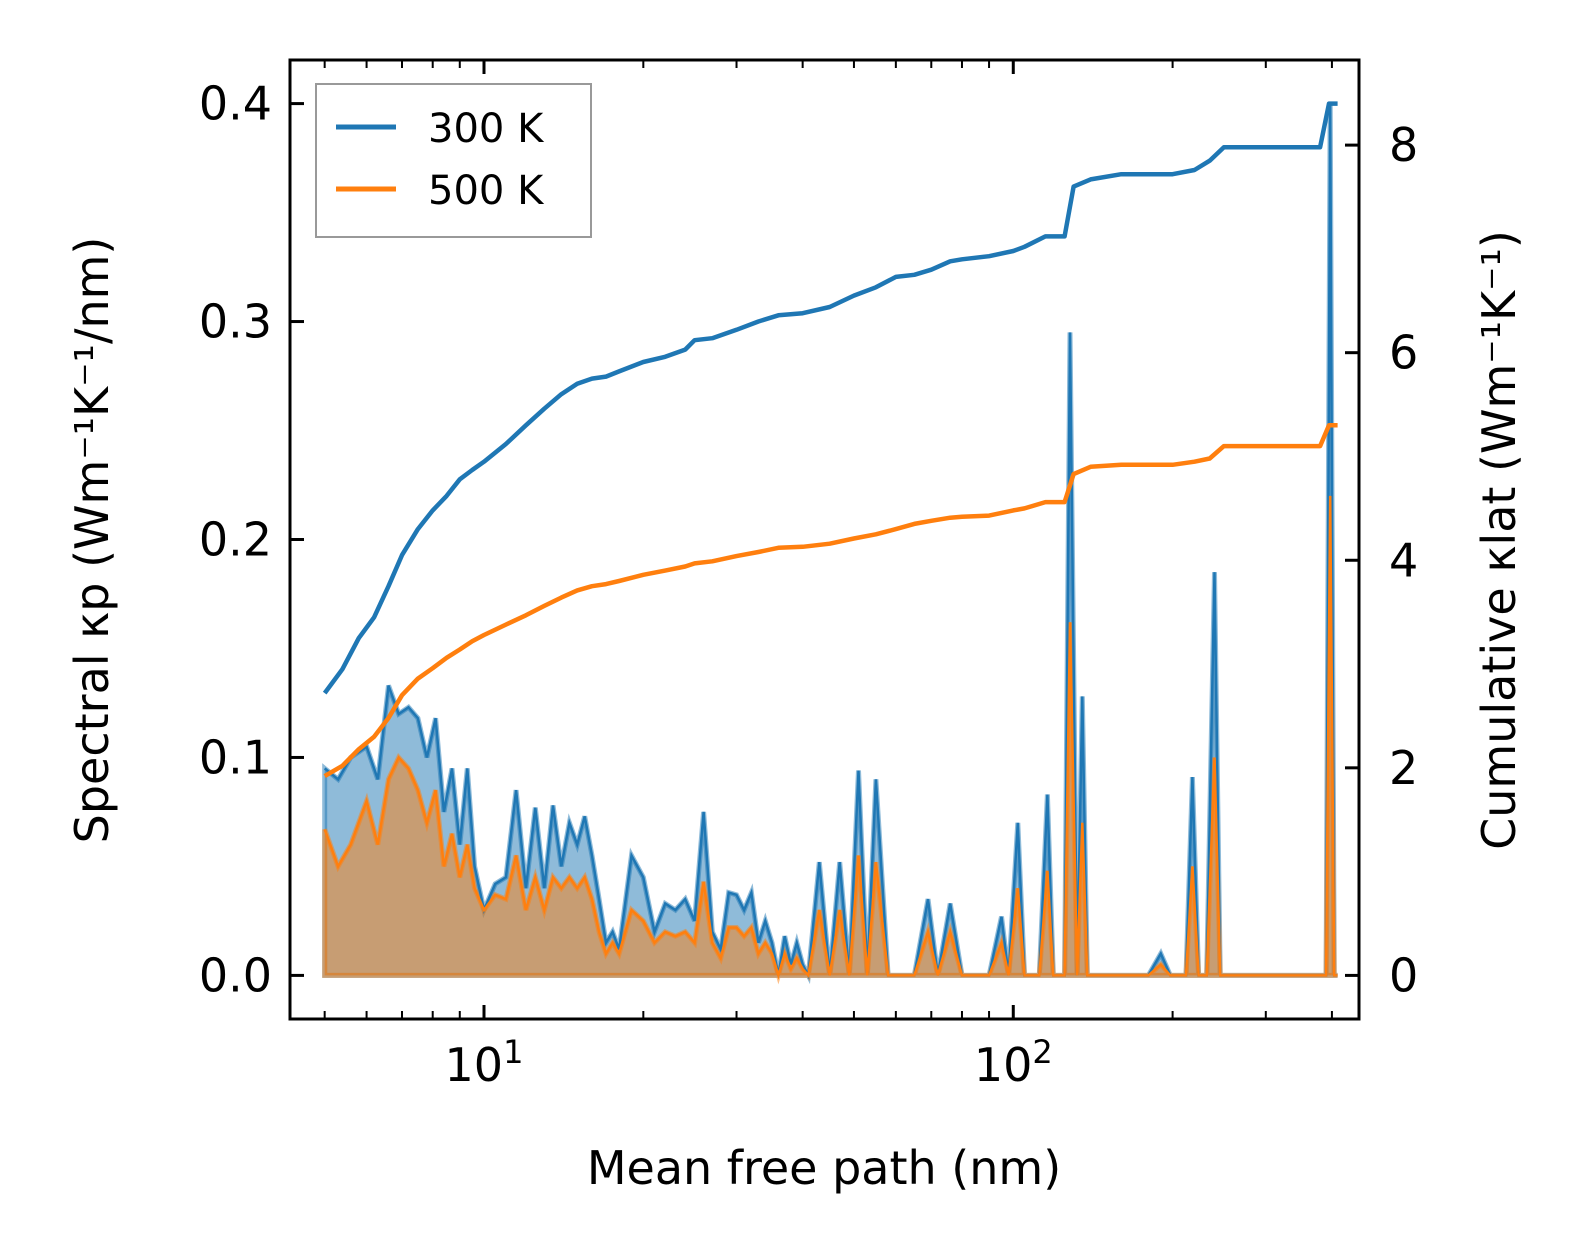 This screenshot has width=1586, height=1254. Describe the element at coordinates (1403, 768) in the screenshot. I see `y-right-tick-label: 2` at that location.